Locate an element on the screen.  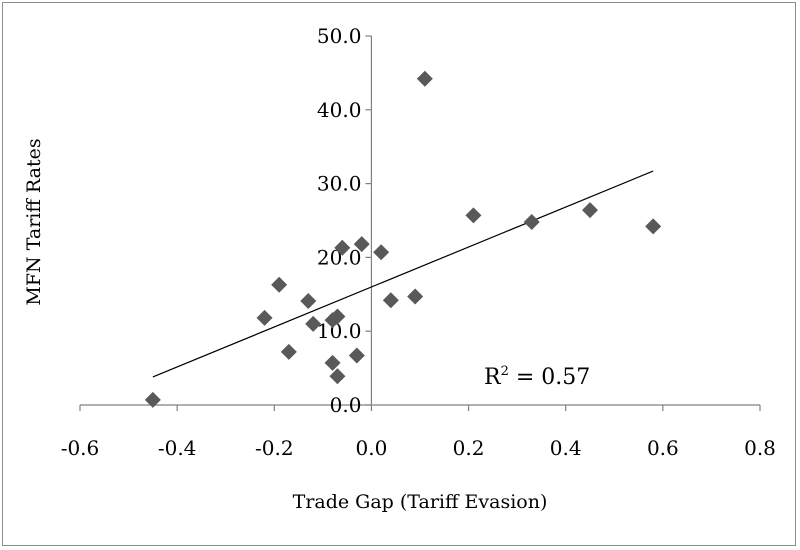
y-tick-label: 10.0 is located at coordinates (339, 331).